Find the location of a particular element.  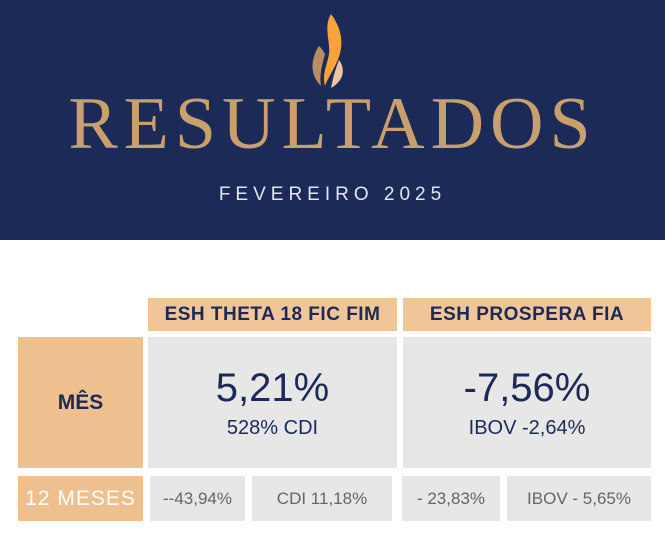

month-benchmark: 528% CDI is located at coordinates (272, 427).